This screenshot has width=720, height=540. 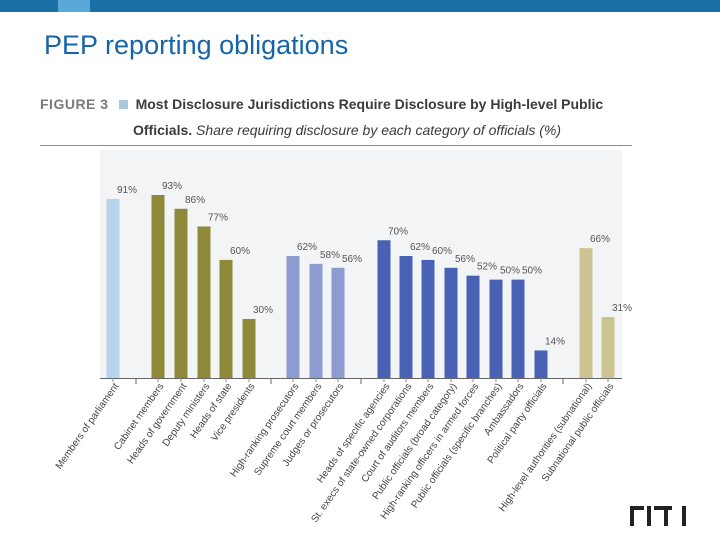 I want to click on figure-label: FIGURE 3, so click(x=74, y=104).